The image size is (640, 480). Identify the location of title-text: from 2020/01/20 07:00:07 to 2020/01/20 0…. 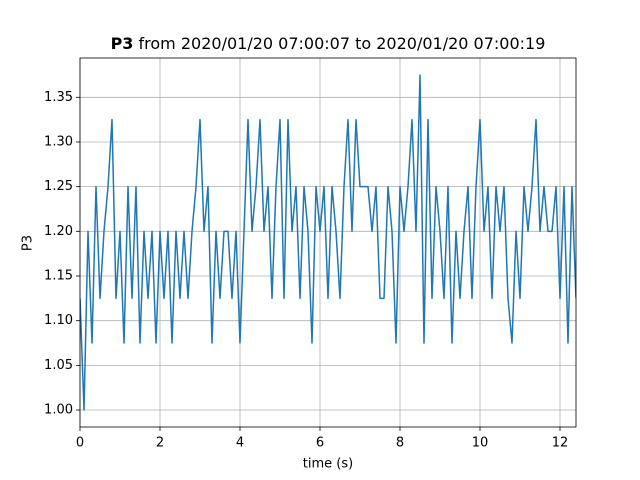
(342, 43).